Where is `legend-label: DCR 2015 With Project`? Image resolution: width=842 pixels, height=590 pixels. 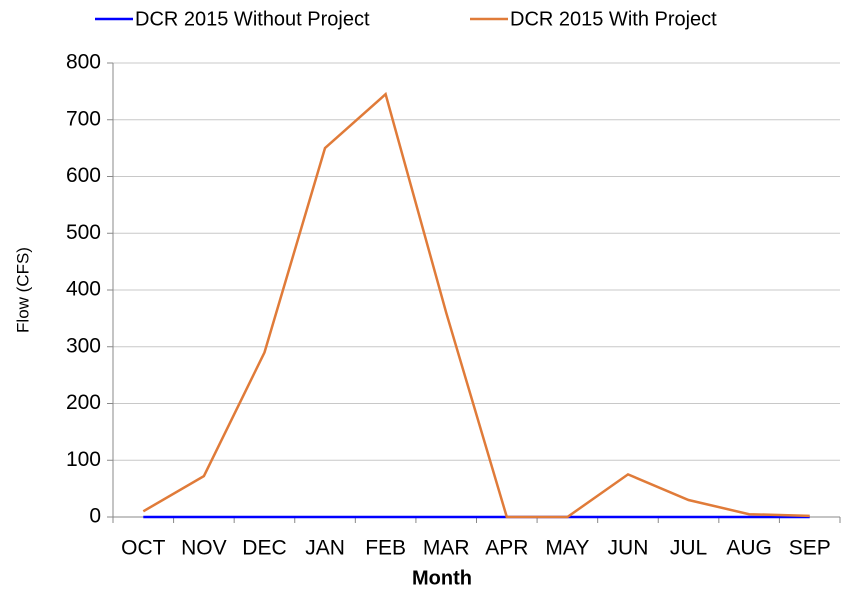
legend-label: DCR 2015 With Project is located at coordinates (613, 19).